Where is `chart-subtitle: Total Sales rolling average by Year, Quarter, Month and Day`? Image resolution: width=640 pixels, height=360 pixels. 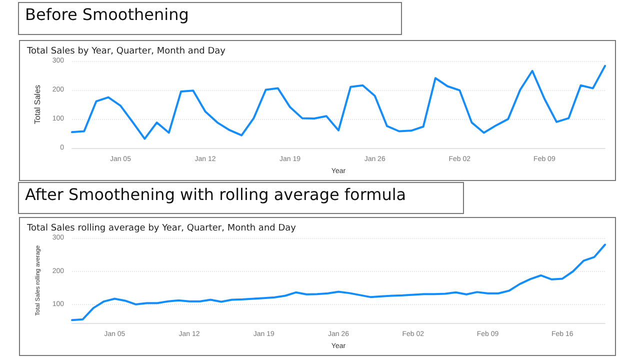
chart-subtitle: Total Sales rolling average by Year, Quarter, Month and Day is located at coordinates (161, 229).